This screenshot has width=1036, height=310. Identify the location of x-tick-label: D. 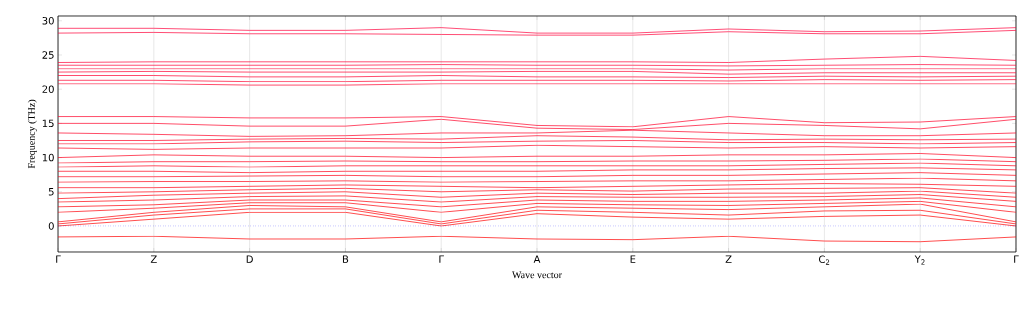
(249, 259).